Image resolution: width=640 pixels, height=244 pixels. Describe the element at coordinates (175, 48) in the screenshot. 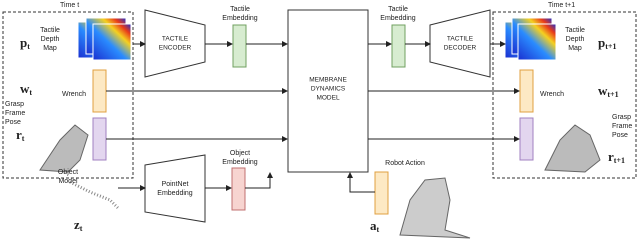

I see `label: ENCODER` at that location.